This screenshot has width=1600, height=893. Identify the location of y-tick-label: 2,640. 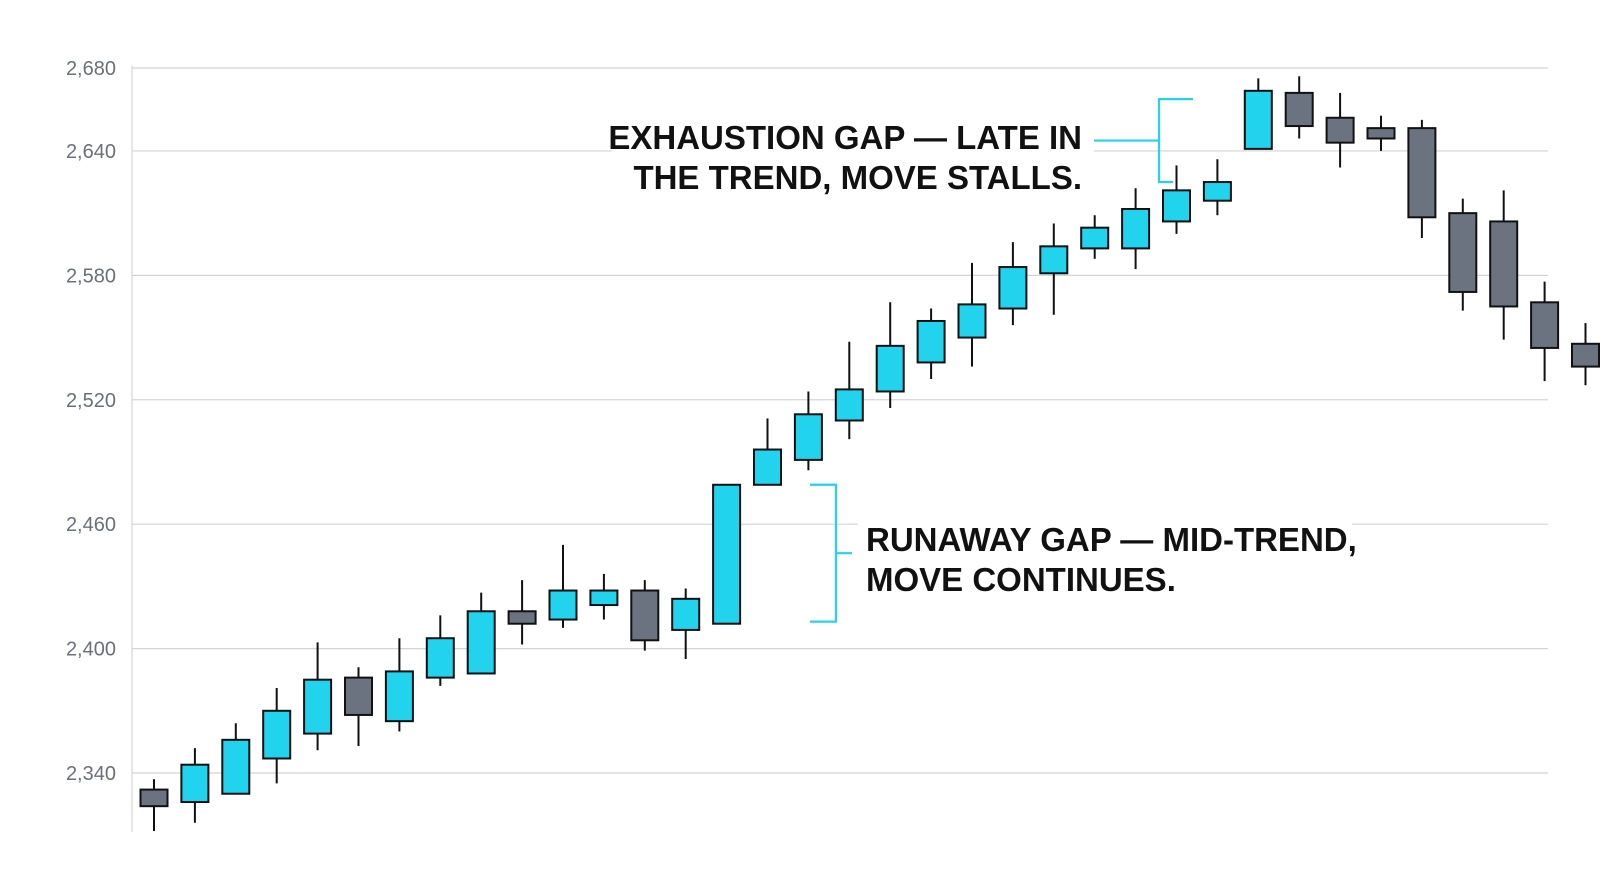
(91, 152).